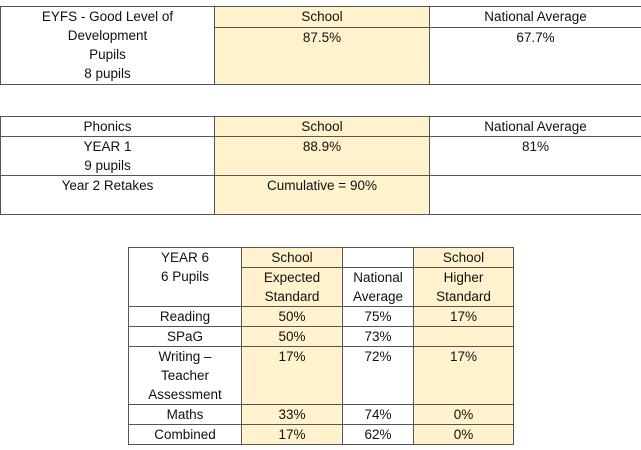  I want to click on year6-label-line: YEAR 6, so click(185, 257).